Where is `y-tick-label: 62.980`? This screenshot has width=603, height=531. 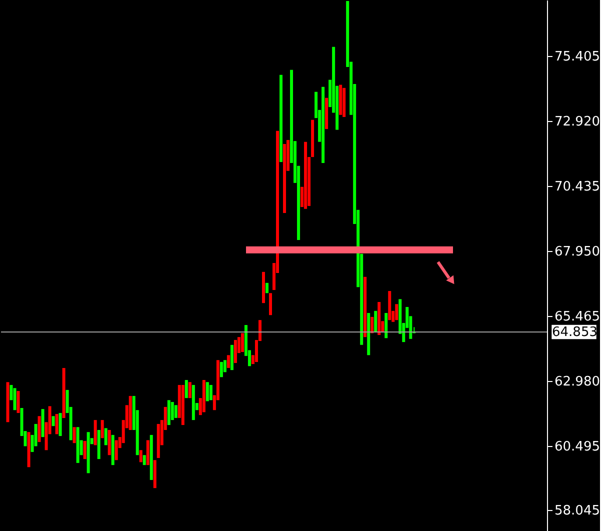
y-tick-label: 62.980 is located at coordinates (577, 382).